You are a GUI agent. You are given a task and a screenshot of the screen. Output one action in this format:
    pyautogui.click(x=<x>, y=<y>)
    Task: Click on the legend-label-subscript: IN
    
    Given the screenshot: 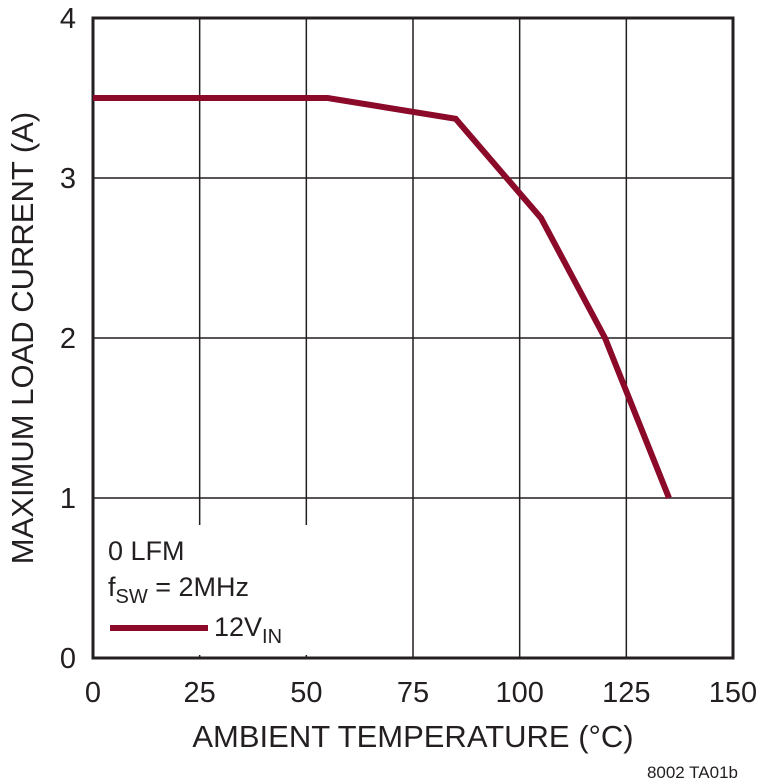 What is the action you would take?
    pyautogui.click(x=272, y=637)
    